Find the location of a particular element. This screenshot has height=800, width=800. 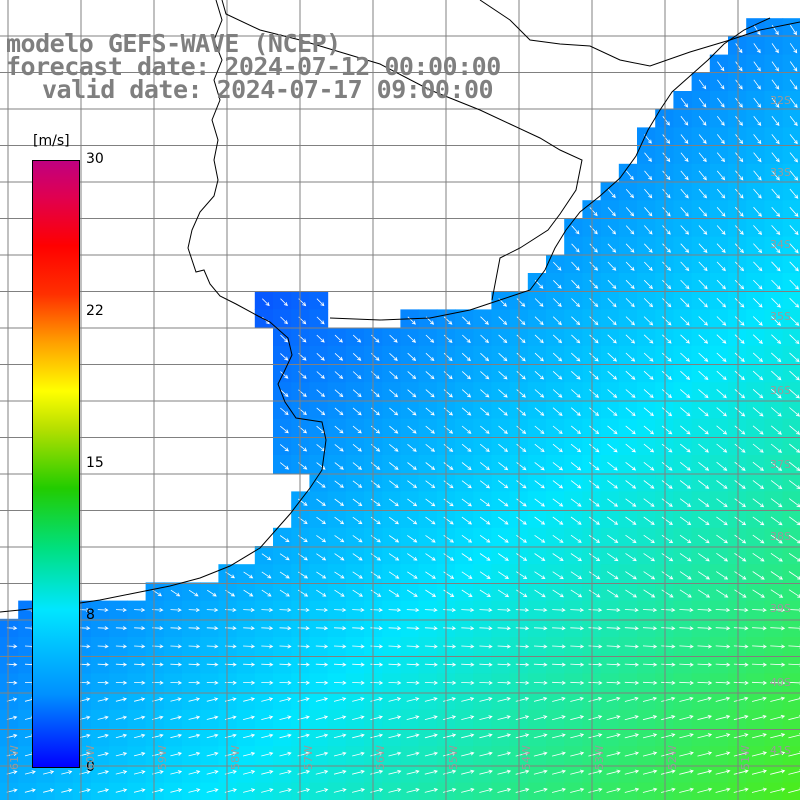

lon-label-57w: 57W is located at coordinates (308, 757).